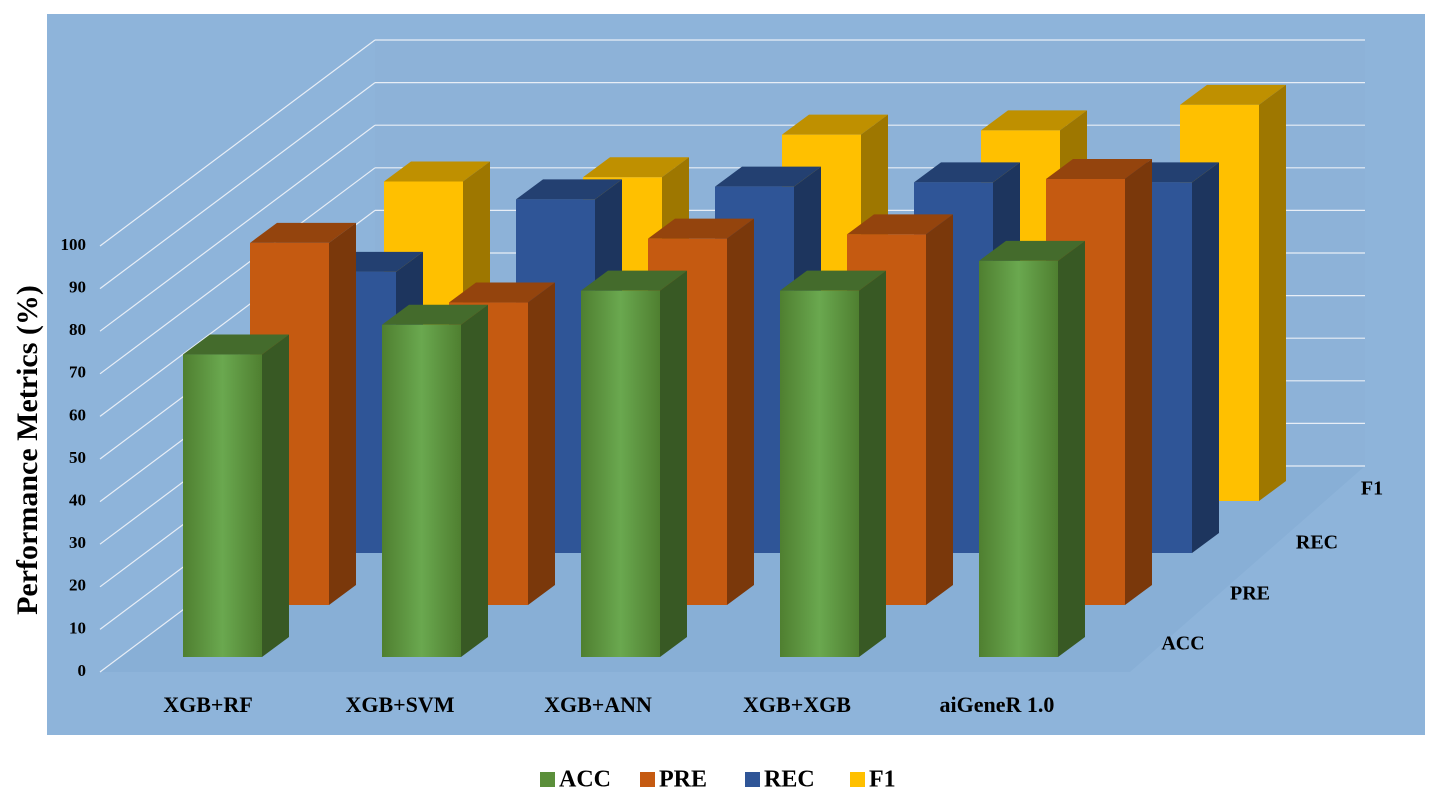  What do you see at coordinates (1182, 644) in the screenshot?
I see `series-depth-label: ACC` at bounding box center [1182, 644].